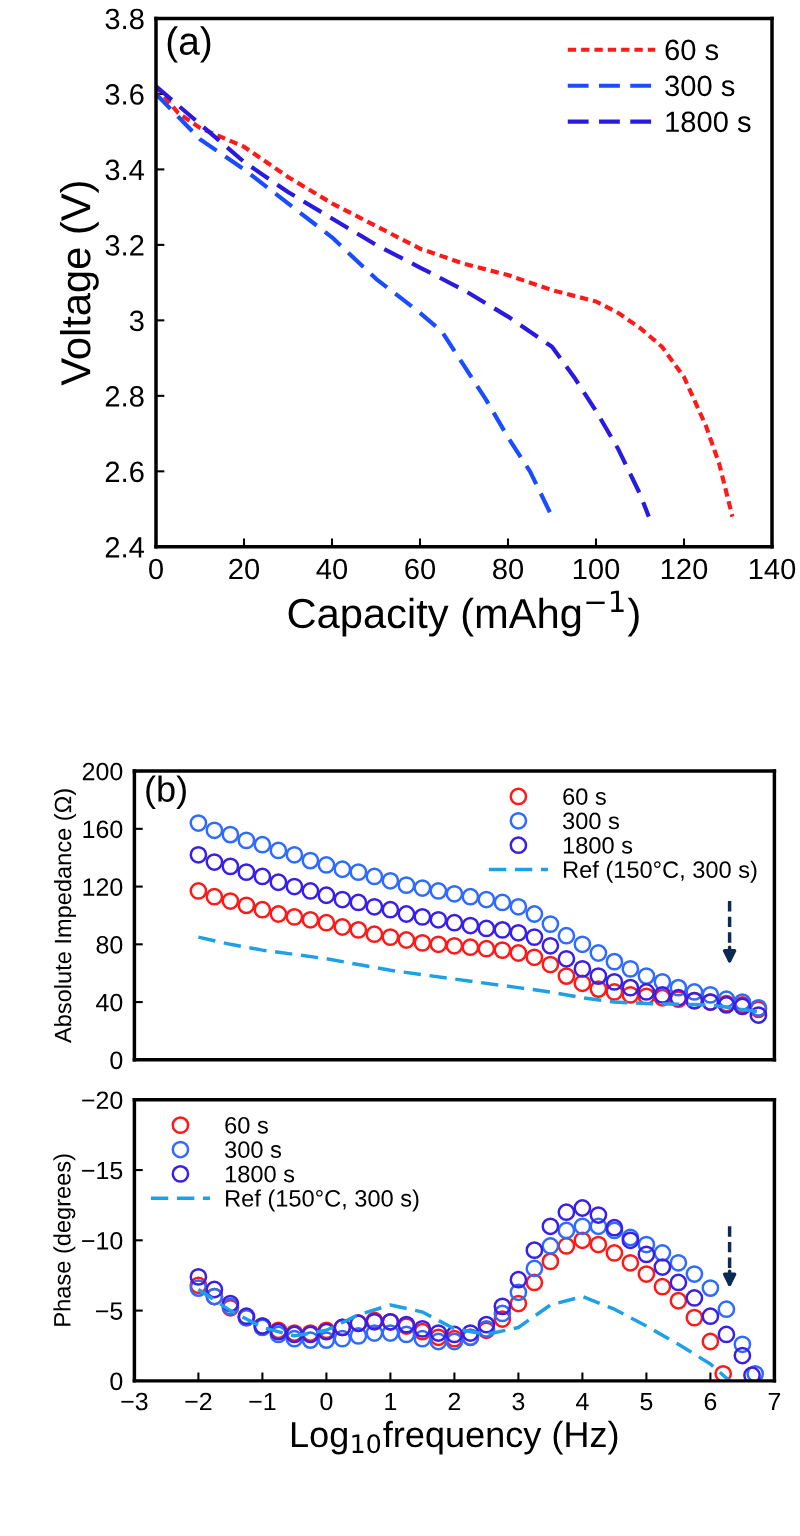 This screenshot has width=800, height=1536. Describe the element at coordinates (710, 1401) in the screenshot. I see `x-tick-label: 6` at that location.